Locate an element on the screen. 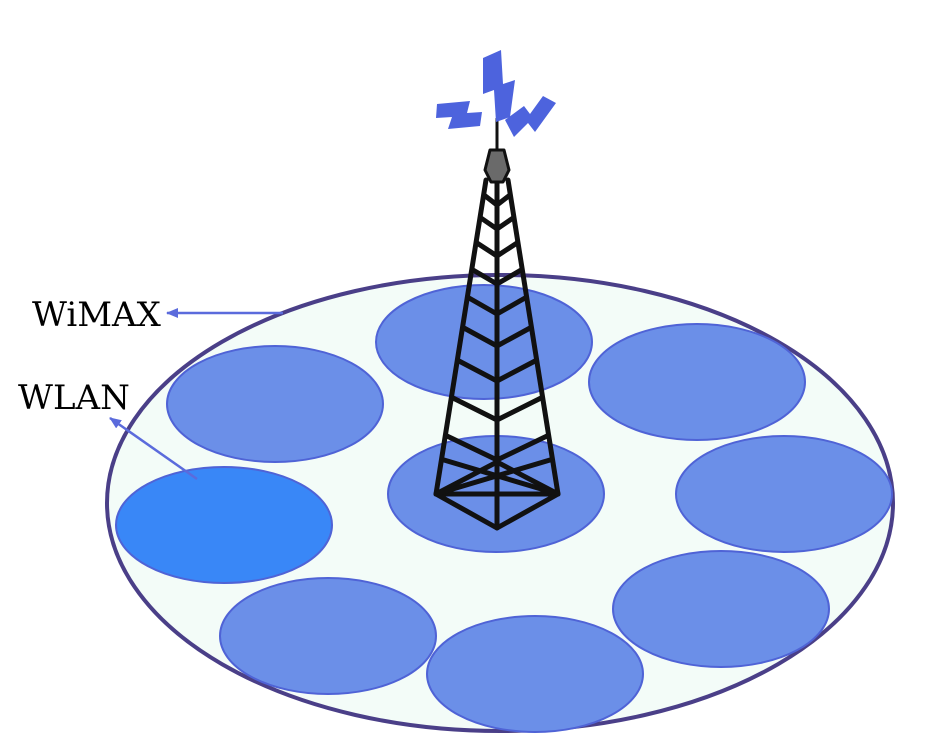 This screenshot has width=950, height=750. wlan-cell-upper-right is located at coordinates (697, 382).